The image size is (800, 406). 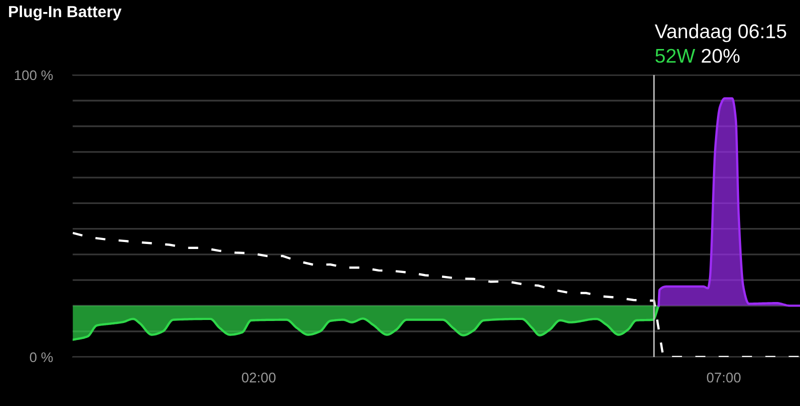 I want to click on y-tick-label: 0 %, so click(x=41, y=357).